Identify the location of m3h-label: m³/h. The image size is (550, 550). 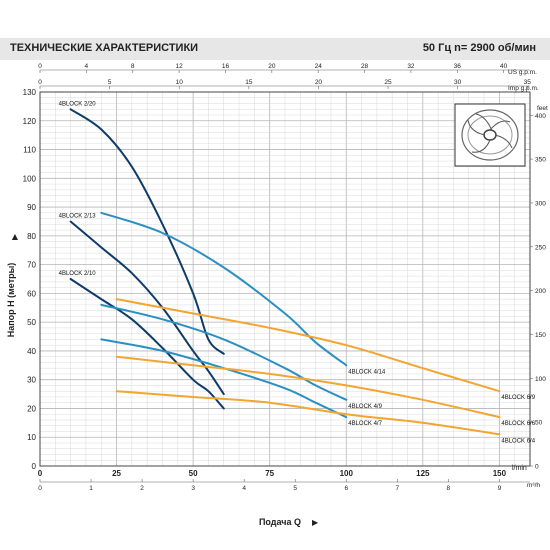
(533, 485).